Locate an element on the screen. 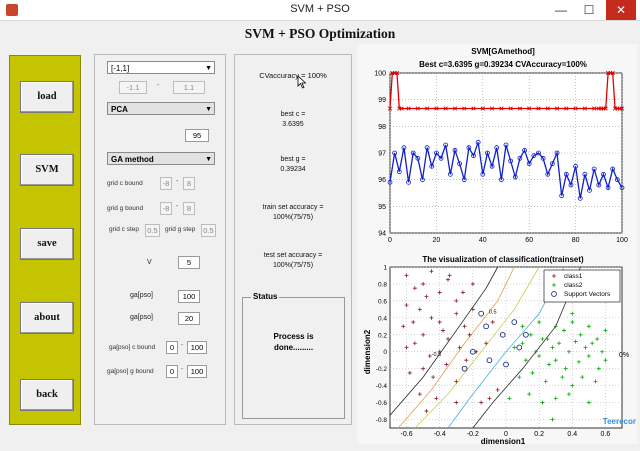 The image size is (640, 451). minimize-button: — is located at coordinates (561, 10).